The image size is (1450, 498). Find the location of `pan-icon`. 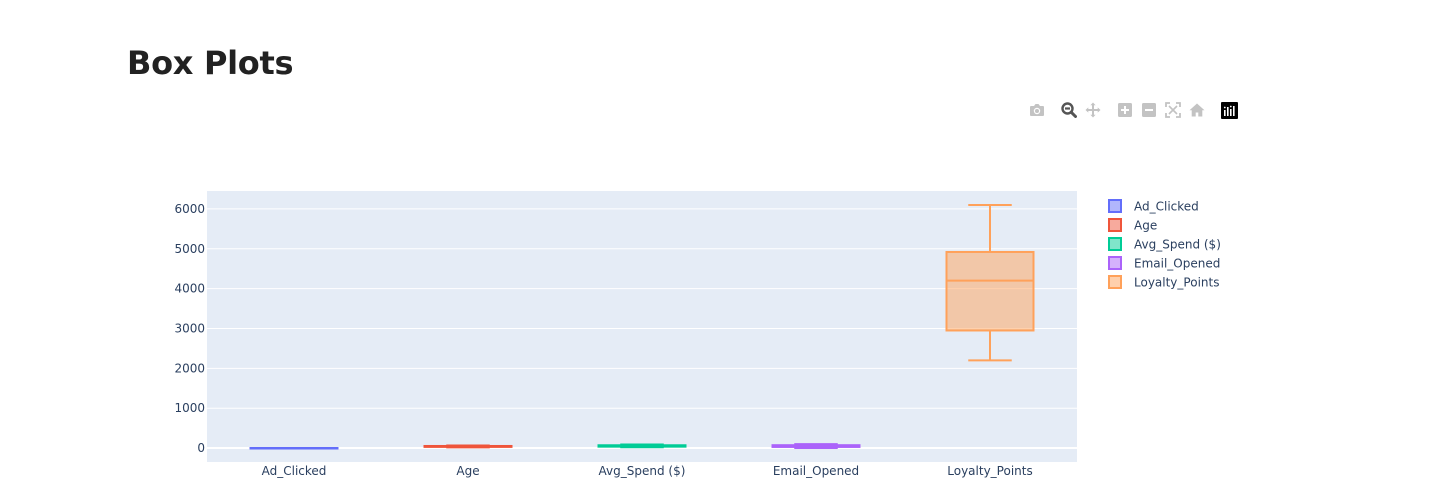

pan-icon is located at coordinates (1093, 110).